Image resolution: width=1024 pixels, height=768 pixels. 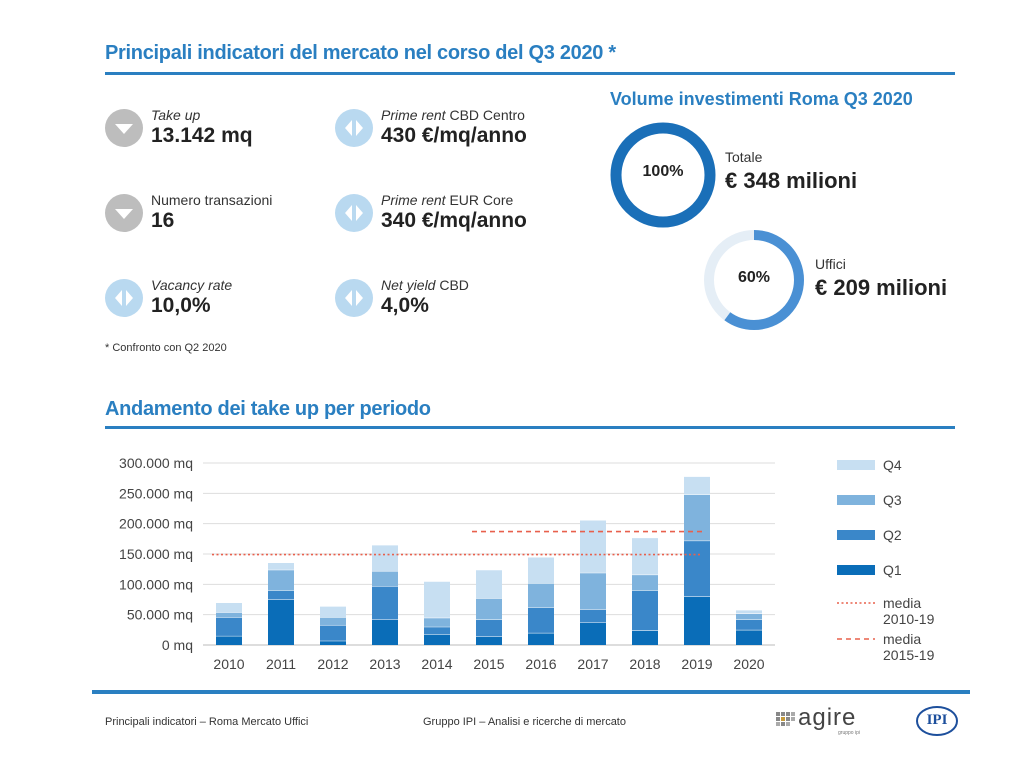 What do you see at coordinates (892, 465) in the screenshot?
I see `legend-label-q4: Q4` at bounding box center [892, 465].